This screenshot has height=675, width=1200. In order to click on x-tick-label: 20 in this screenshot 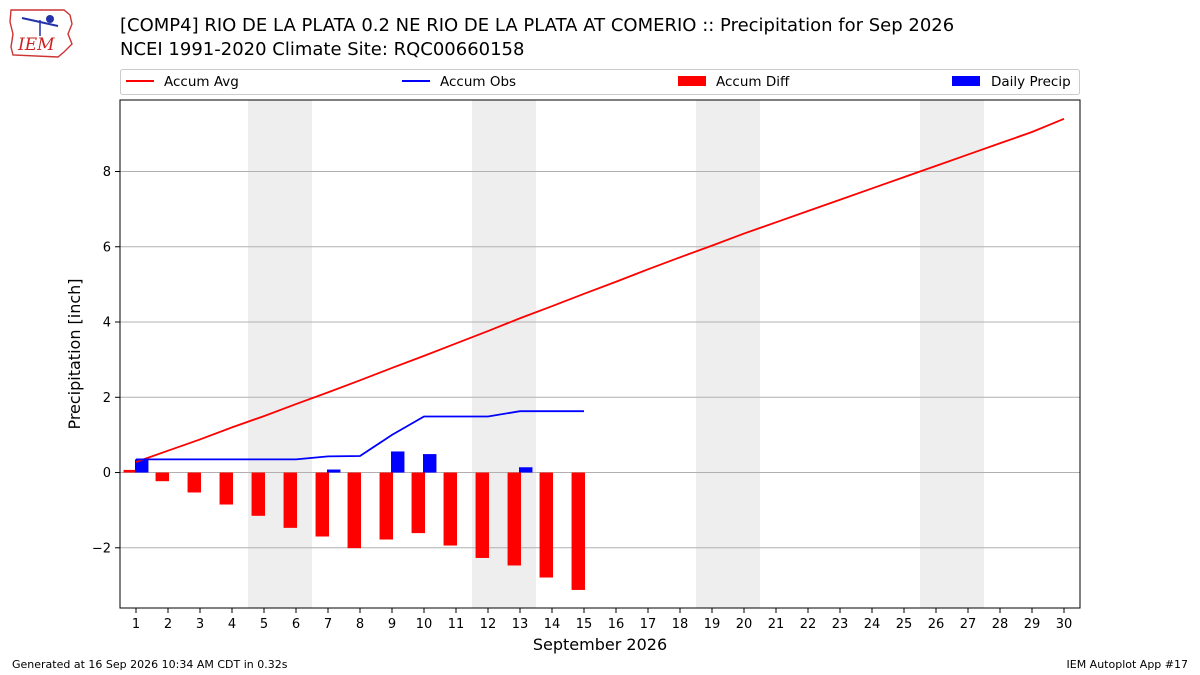, I will do `click(744, 624)`.